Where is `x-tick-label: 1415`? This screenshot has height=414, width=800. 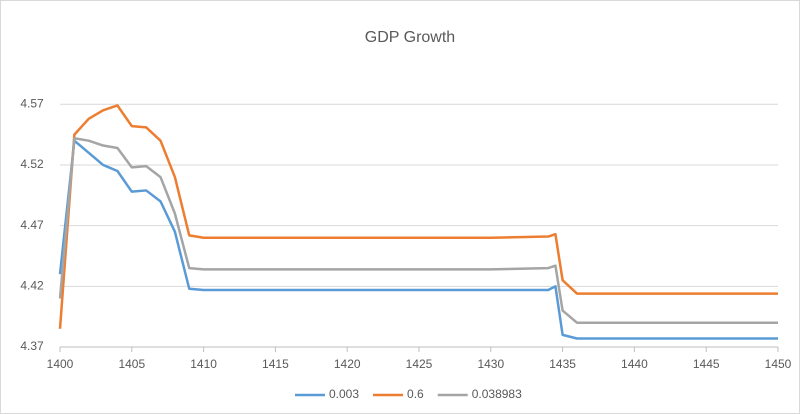 x-tick-label: 1415 is located at coordinates (275, 364).